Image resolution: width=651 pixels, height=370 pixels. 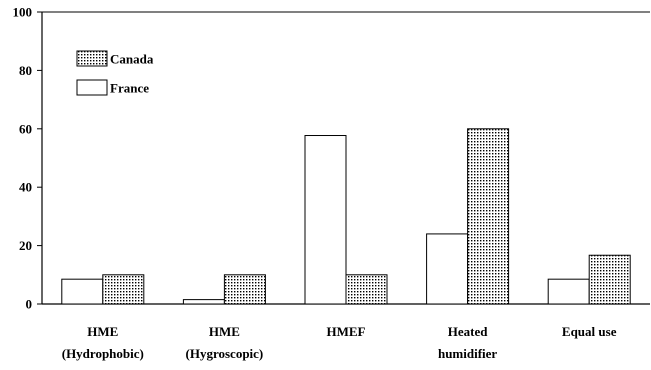 What do you see at coordinates (25, 245) in the screenshot?
I see `y-tick-label: 20` at bounding box center [25, 245].